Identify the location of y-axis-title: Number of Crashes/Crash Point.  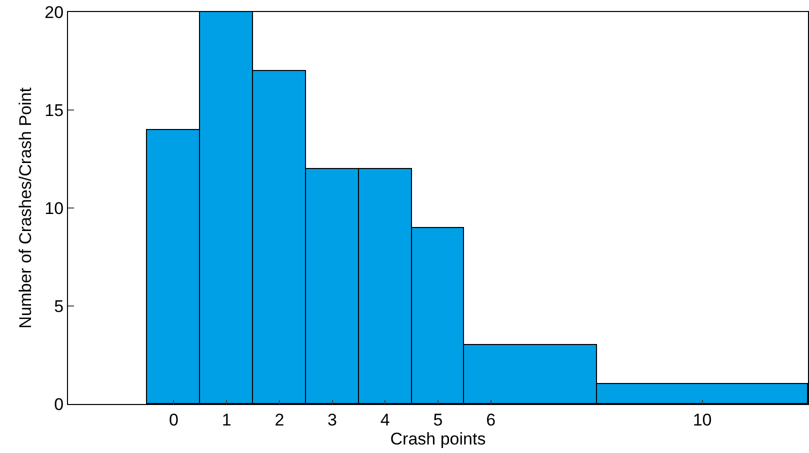
(26, 207).